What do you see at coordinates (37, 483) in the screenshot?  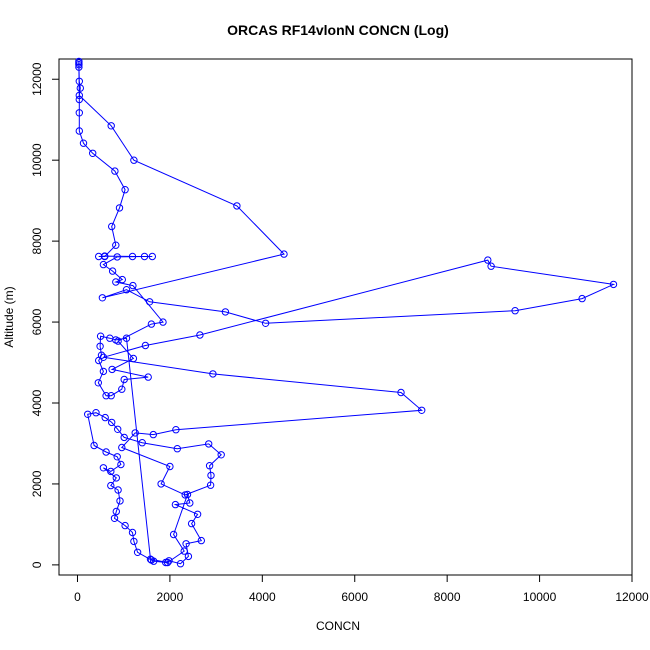 I see `y-tick-label: 2000` at bounding box center [37, 483].